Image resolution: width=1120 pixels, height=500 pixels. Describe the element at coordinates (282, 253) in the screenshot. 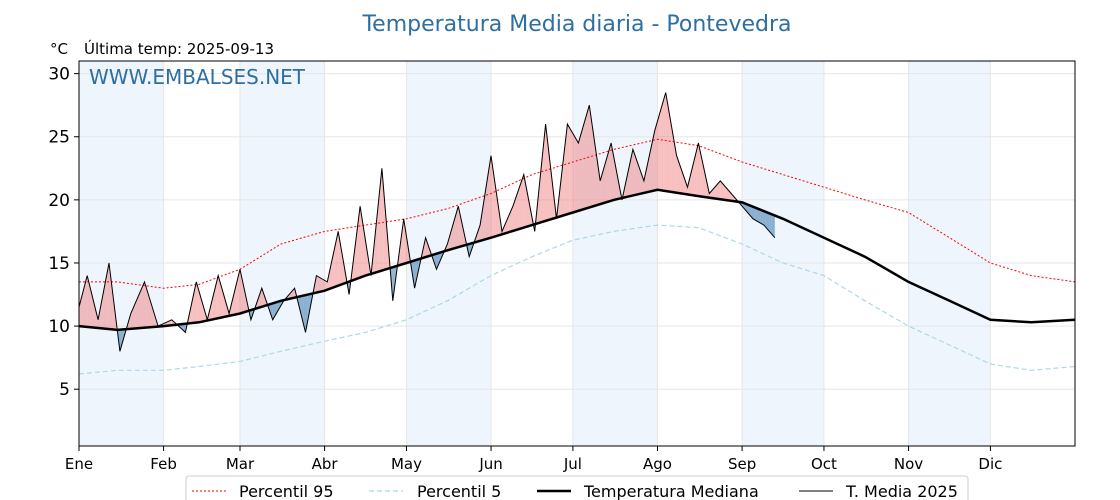

I see `month-band-mar` at that location.